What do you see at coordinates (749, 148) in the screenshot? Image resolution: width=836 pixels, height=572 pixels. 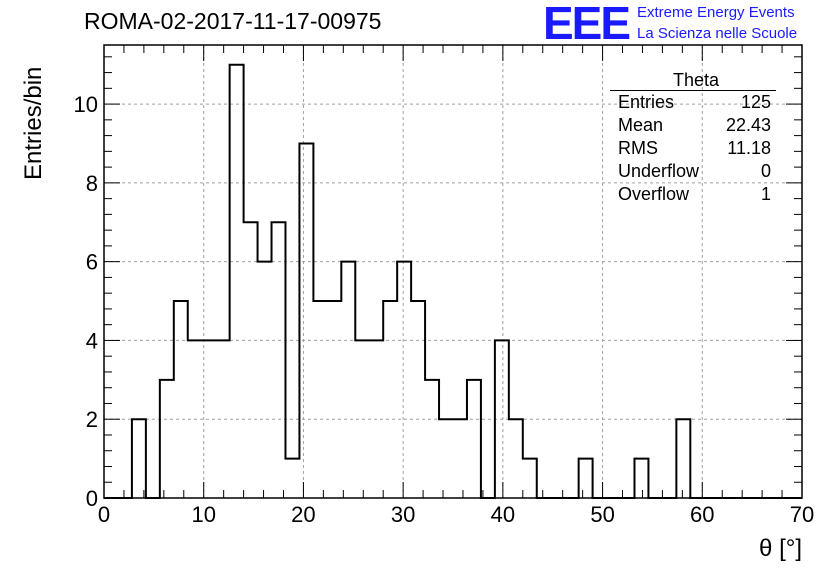 I see `stats-value: 11.18` at bounding box center [749, 148].